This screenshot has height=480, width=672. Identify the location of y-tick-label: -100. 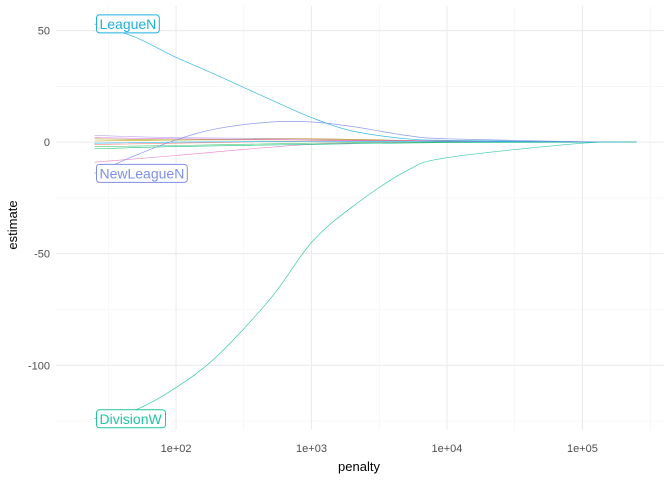
(39, 366).